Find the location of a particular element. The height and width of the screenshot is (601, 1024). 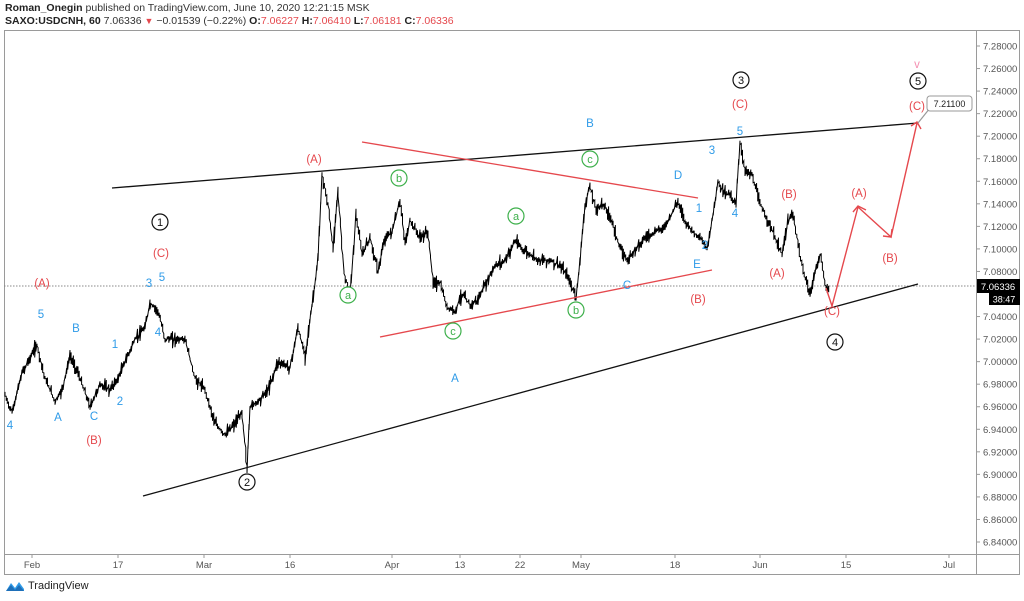

price-tick-label: 7.24000 is located at coordinates (1000, 92).